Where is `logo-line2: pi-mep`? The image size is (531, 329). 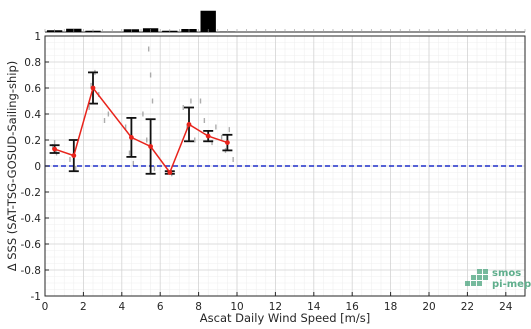 logo-line2: pi-mep is located at coordinates (511, 284).